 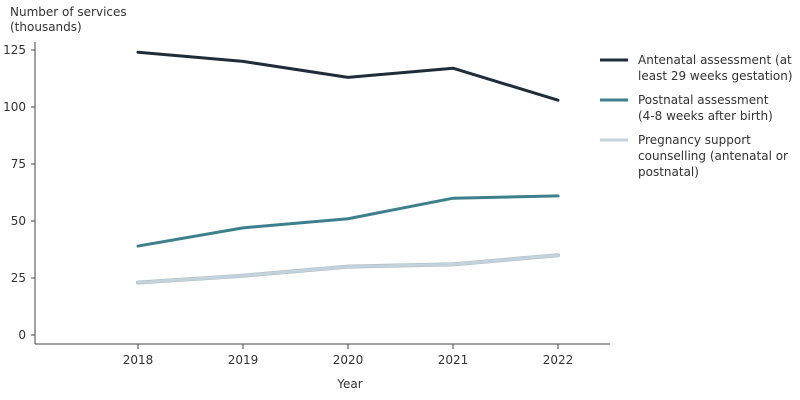 I want to click on x-tick-label: 2019, so click(x=243, y=360).